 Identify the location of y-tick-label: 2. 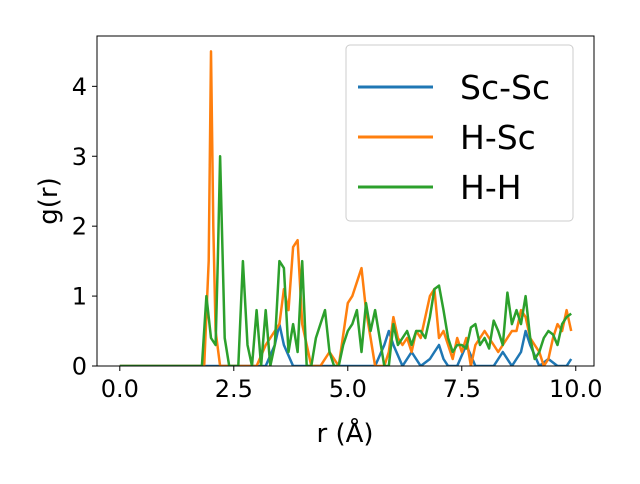
(79, 227).